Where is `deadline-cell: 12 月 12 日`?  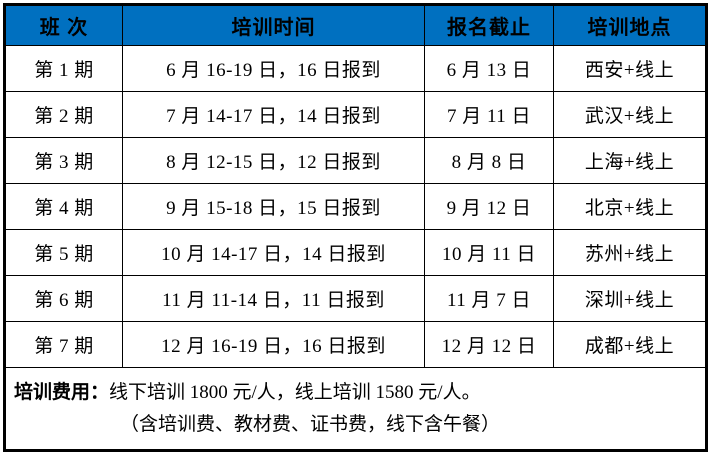
deadline-cell: 12 月 12 日 is located at coordinates (489, 344).